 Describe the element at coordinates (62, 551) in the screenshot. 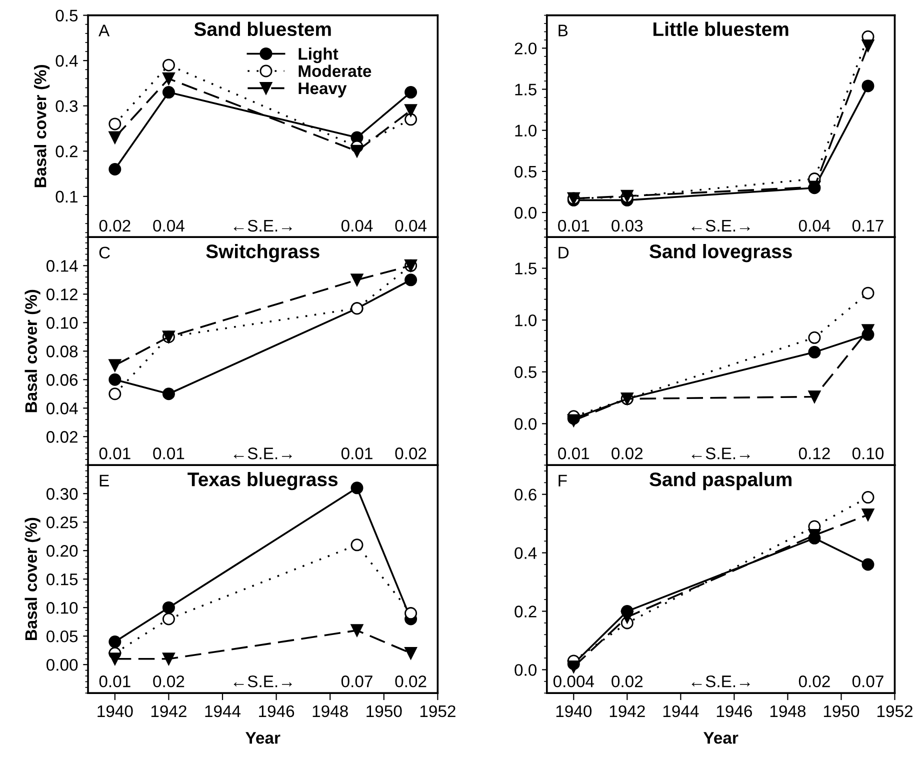

I see `y-tick-label: 0.20` at that location.